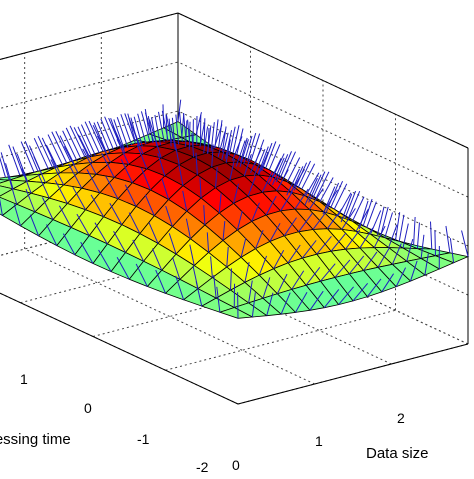 Image resolution: width=474 pixels, height=479 pixels. Describe the element at coordinates (35, 439) in the screenshot. I see `y-axis-label: Processing time` at that location.